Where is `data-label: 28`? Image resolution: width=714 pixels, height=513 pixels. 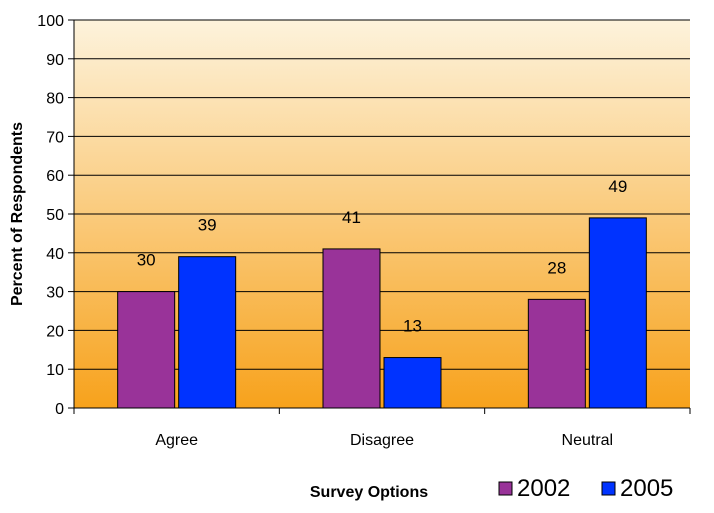 data-label: 28 is located at coordinates (556, 267).